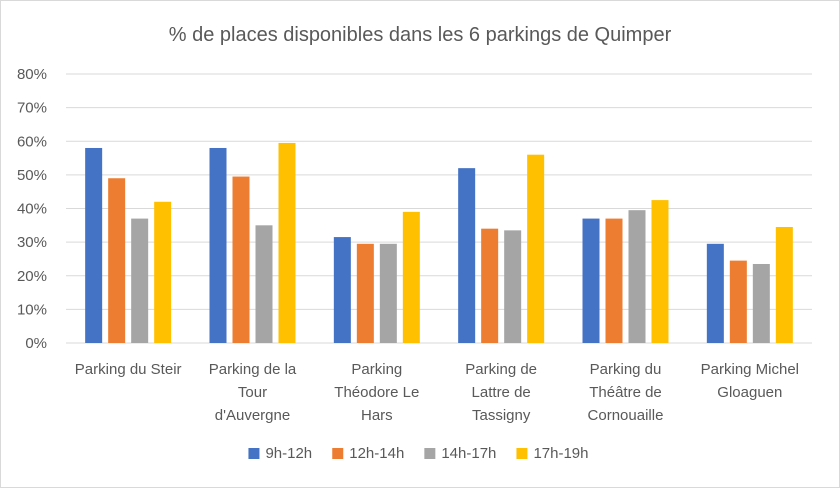  What do you see at coordinates (750, 369) in the screenshot?
I see `x-tick-label: Parking Michel` at bounding box center [750, 369].